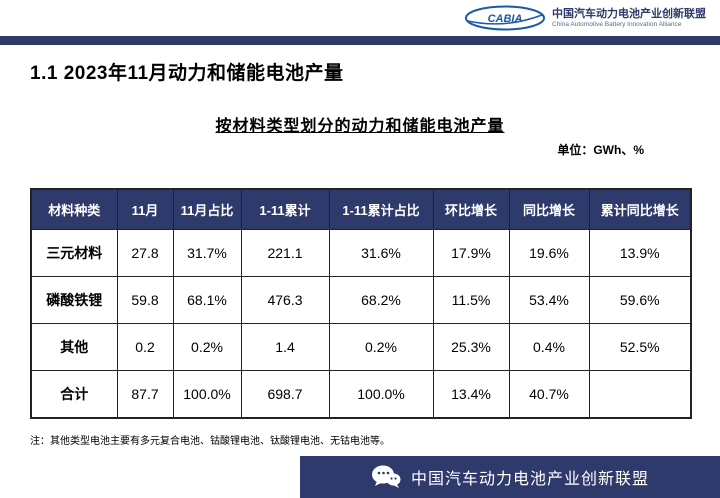  What do you see at coordinates (549, 209) in the screenshot?
I see `col-yoy-growth: 同比增长` at bounding box center [549, 209].